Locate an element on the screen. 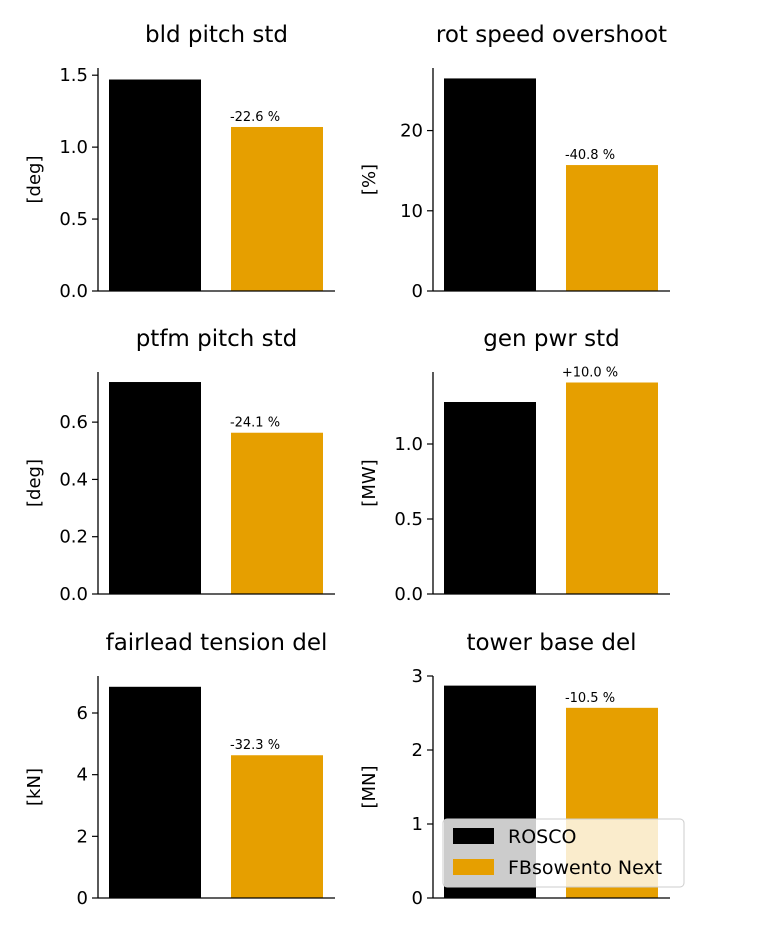  y-tick-label: 3 is located at coordinates (417, 676).